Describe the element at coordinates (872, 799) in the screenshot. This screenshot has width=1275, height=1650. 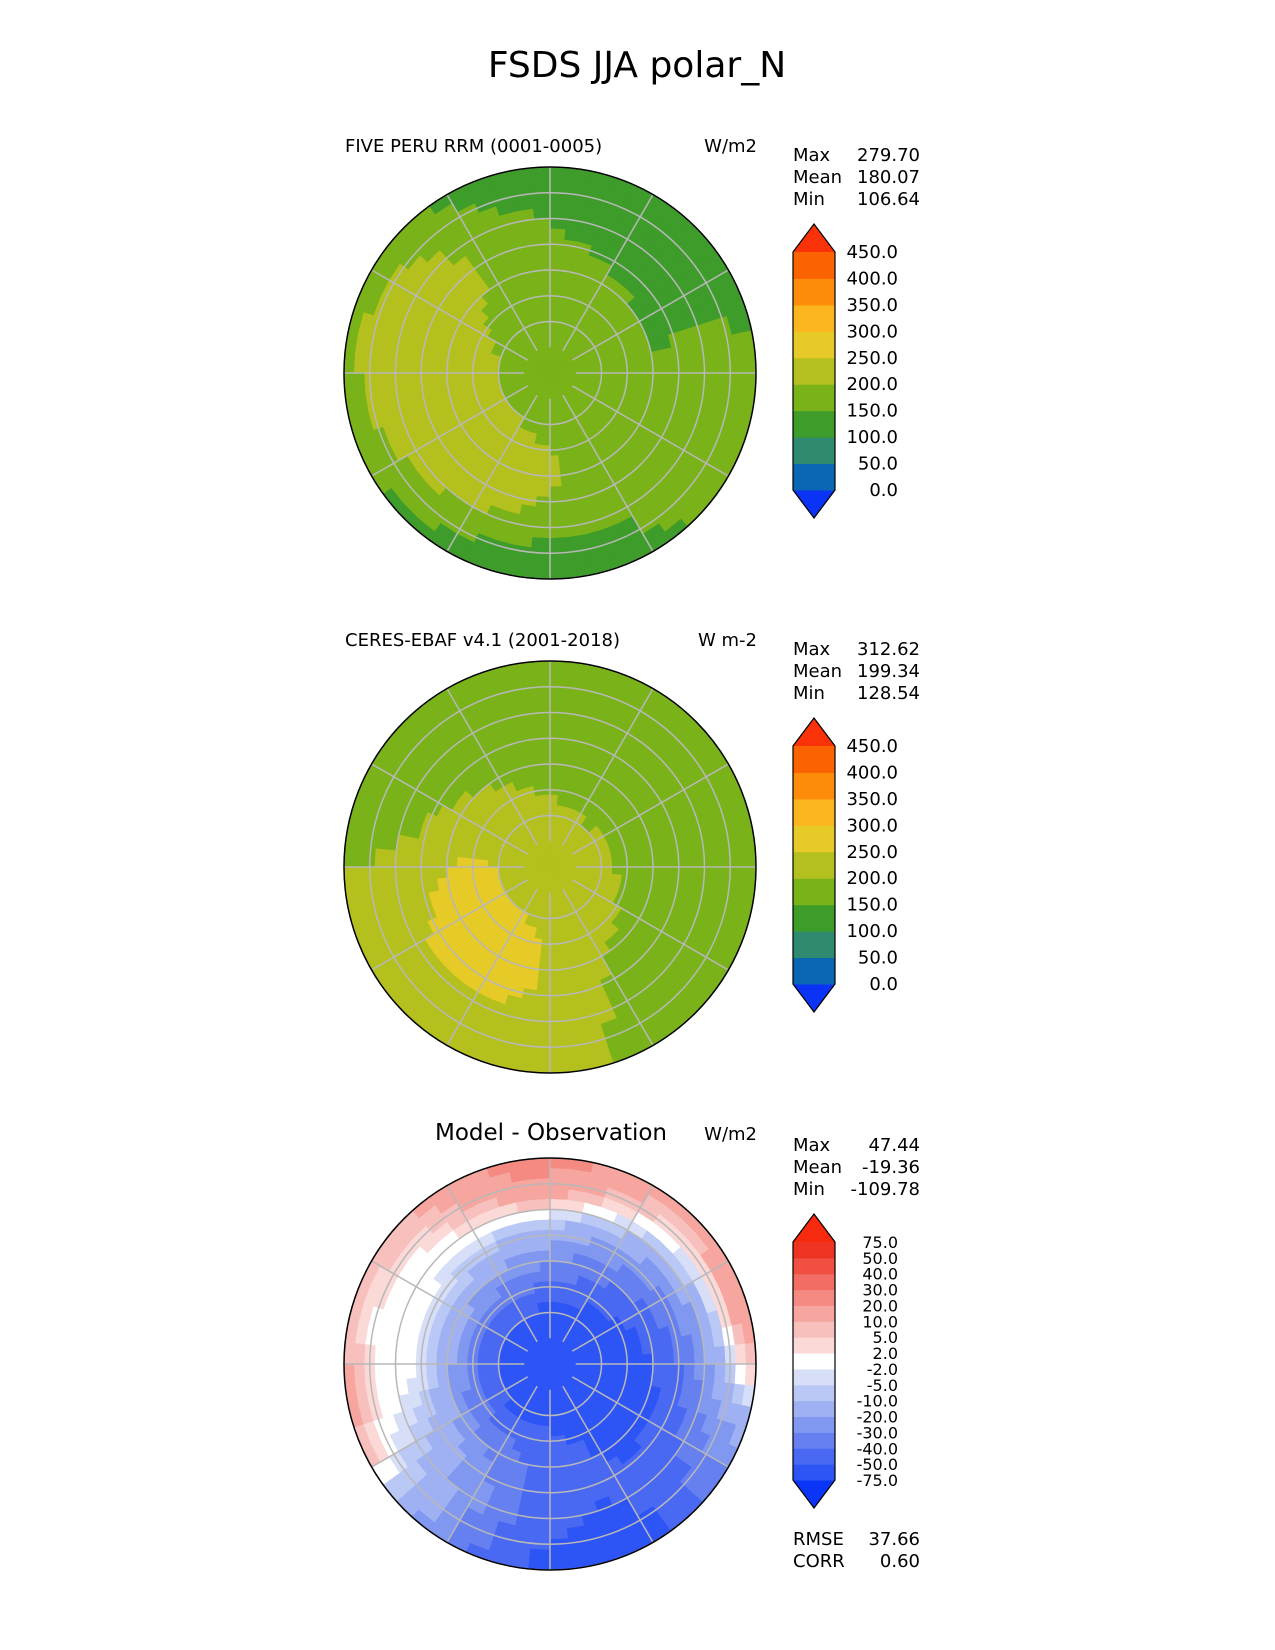
I see `colorbar-tick-label: 350.0` at that location.